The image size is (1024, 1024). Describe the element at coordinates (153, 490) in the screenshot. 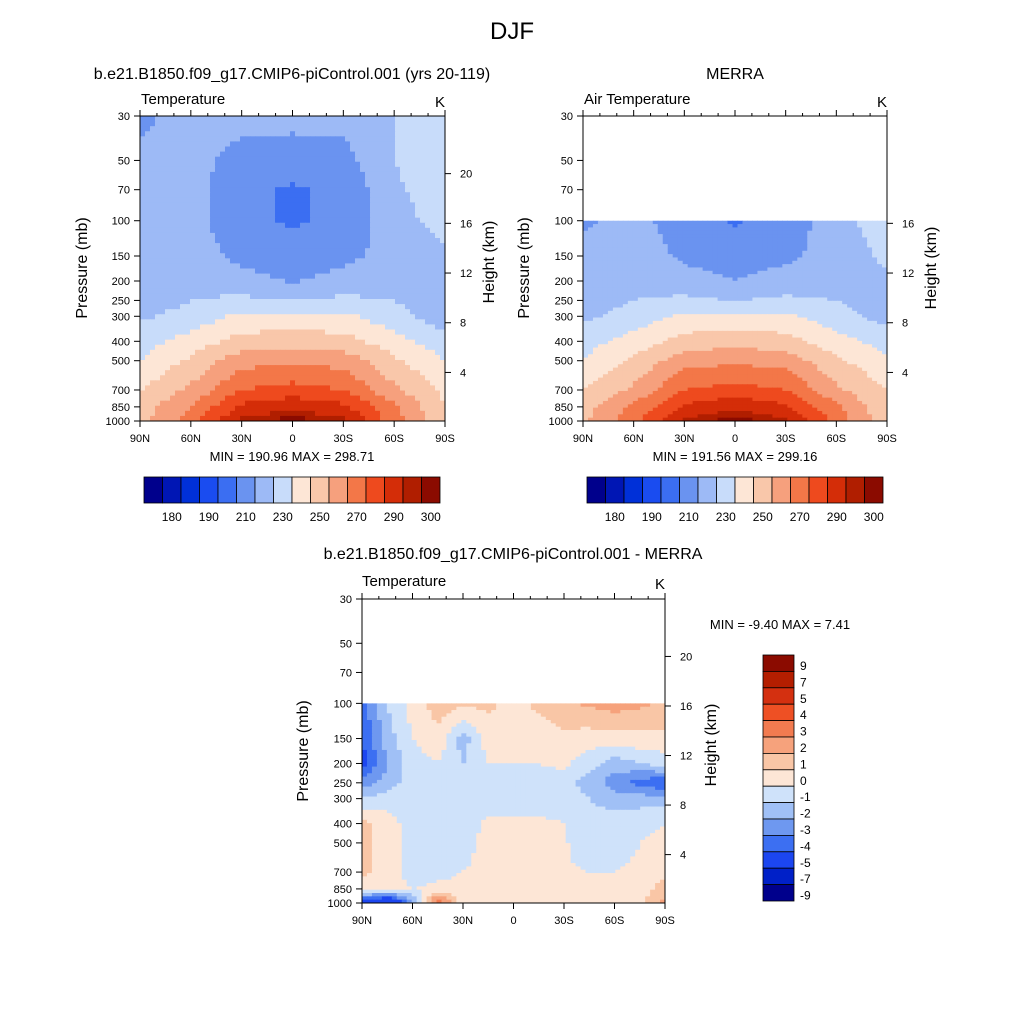

I see `colorbar-swatch` at that location.